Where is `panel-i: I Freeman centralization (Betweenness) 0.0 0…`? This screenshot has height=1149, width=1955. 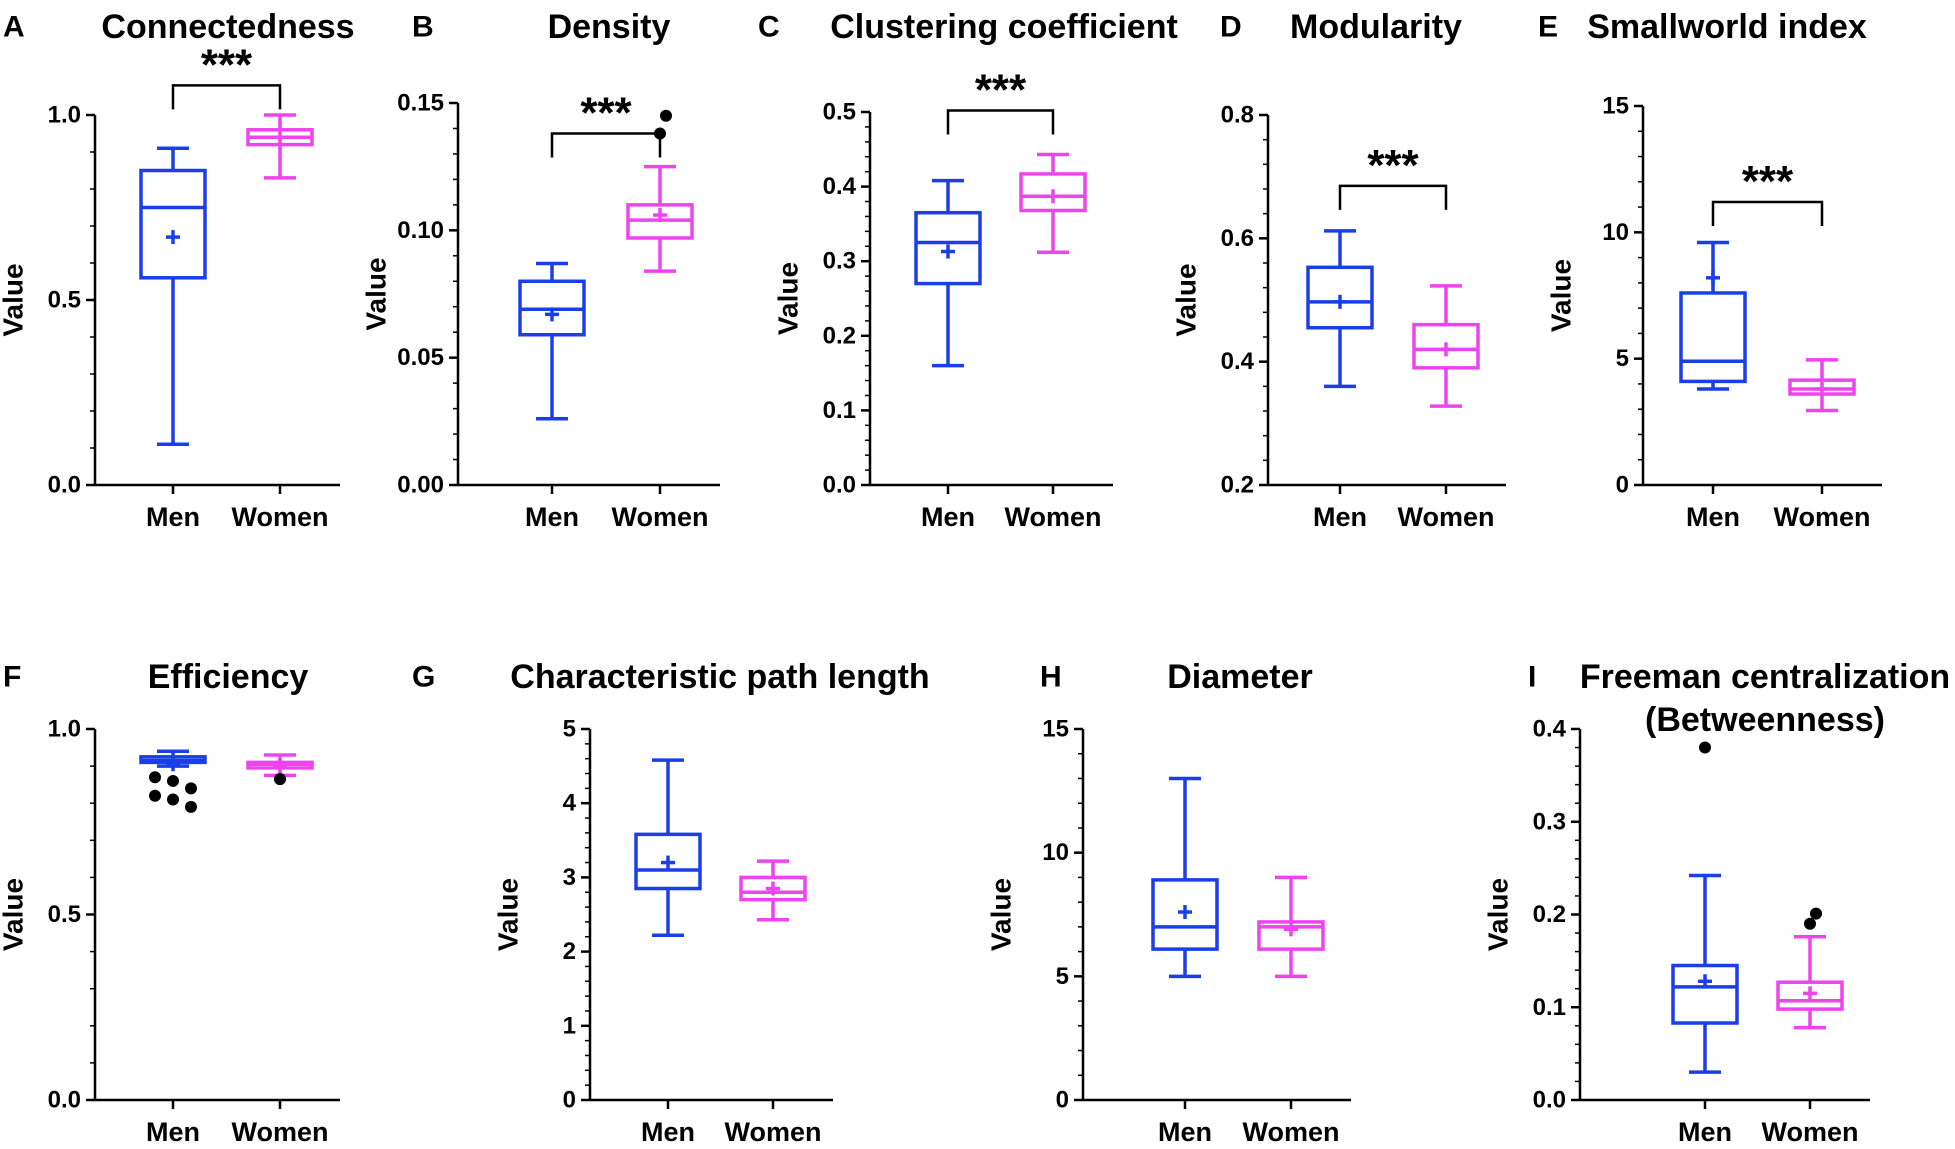
panel-i: I Freeman centralization (Betweenness) 0.0 0… is located at coordinates (1717, 902).